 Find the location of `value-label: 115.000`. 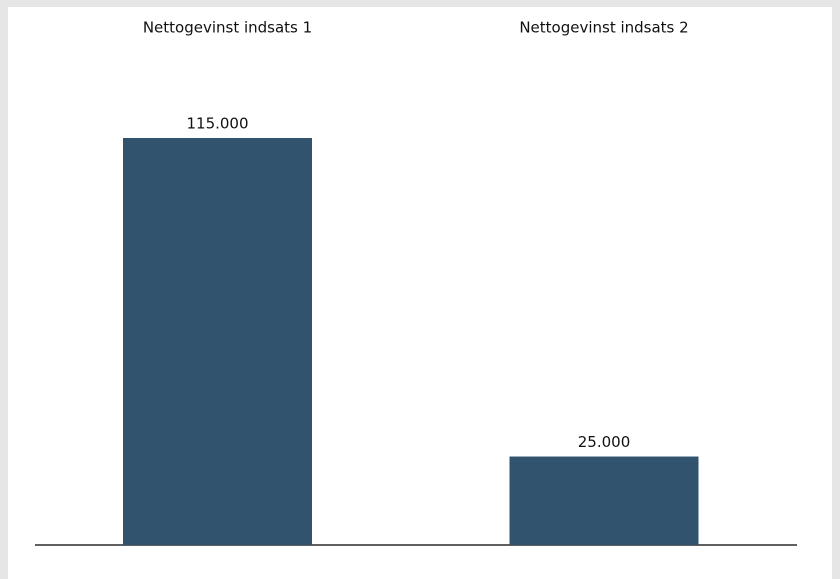

value-label: 115.000 is located at coordinates (217, 124).